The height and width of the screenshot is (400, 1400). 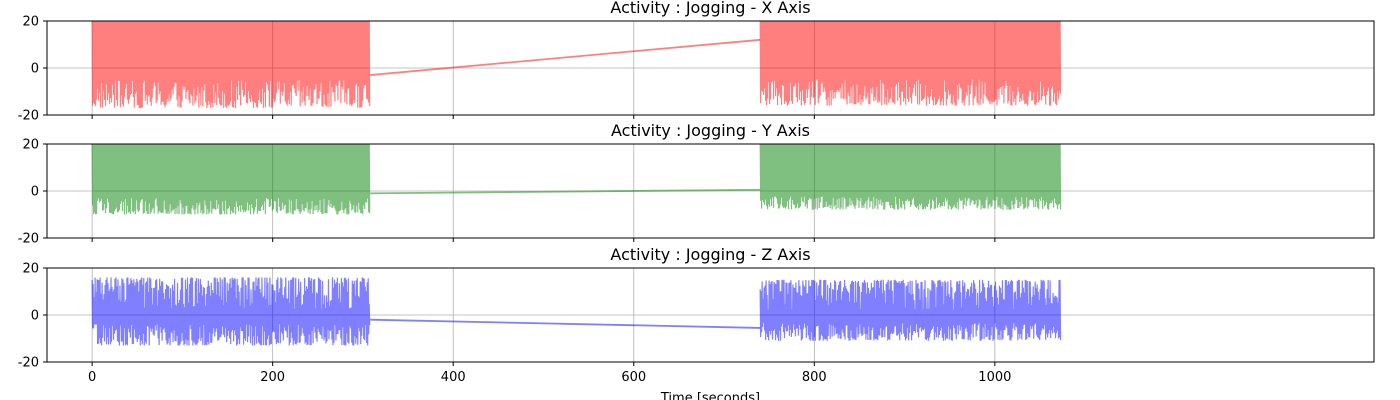 I want to click on x-tick-label: 600, so click(x=633, y=377).